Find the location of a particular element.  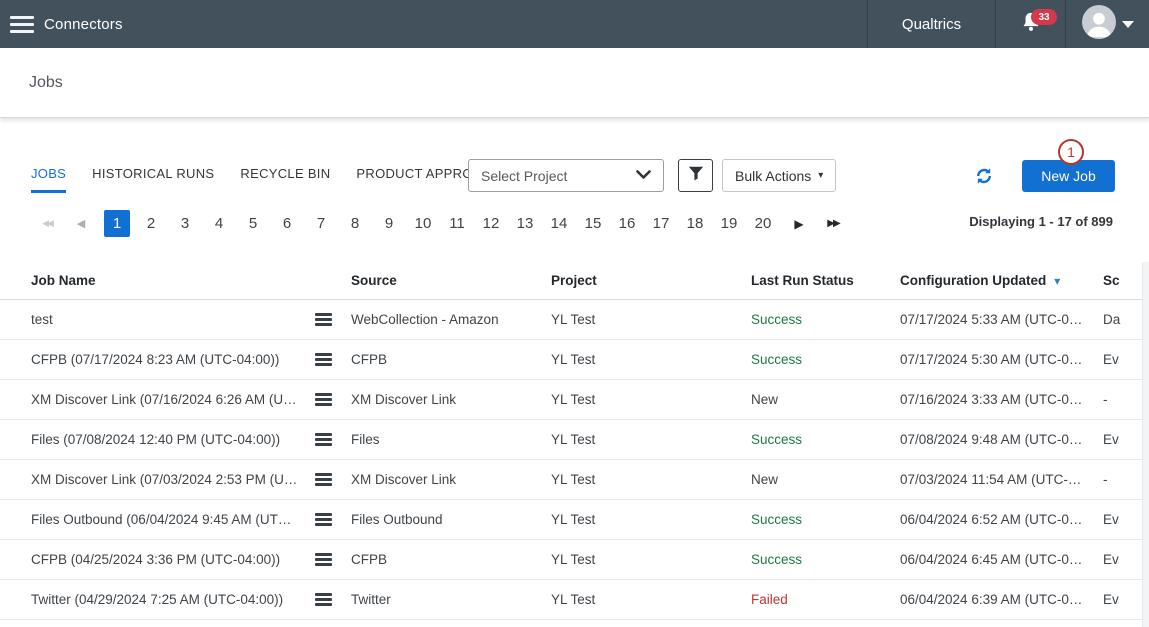

column-header-schedule: Sc is located at coordinates (1111, 280).